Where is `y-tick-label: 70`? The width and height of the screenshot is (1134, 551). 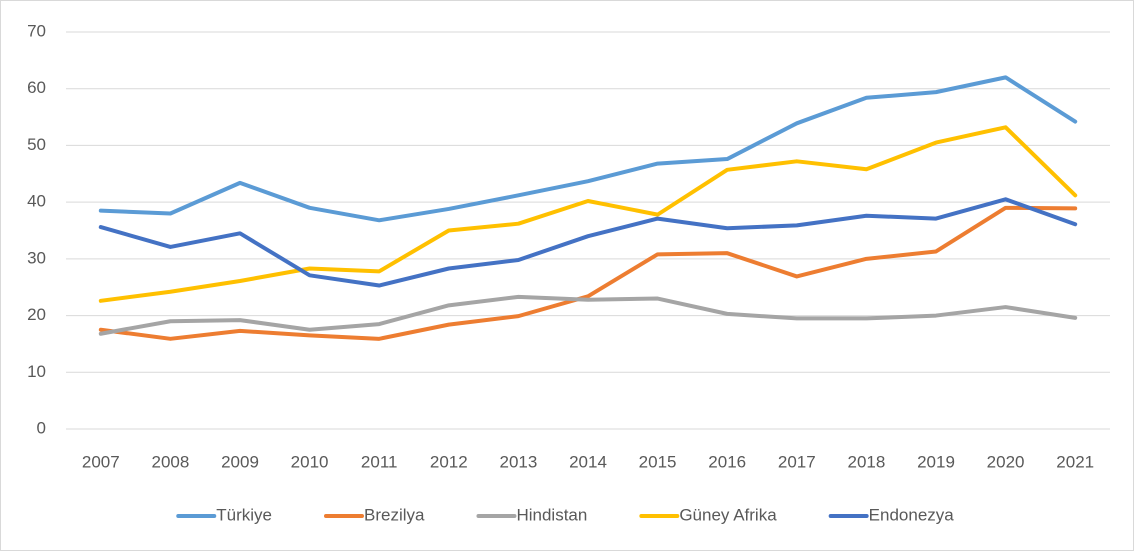 y-tick-label: 70 is located at coordinates (36, 30).